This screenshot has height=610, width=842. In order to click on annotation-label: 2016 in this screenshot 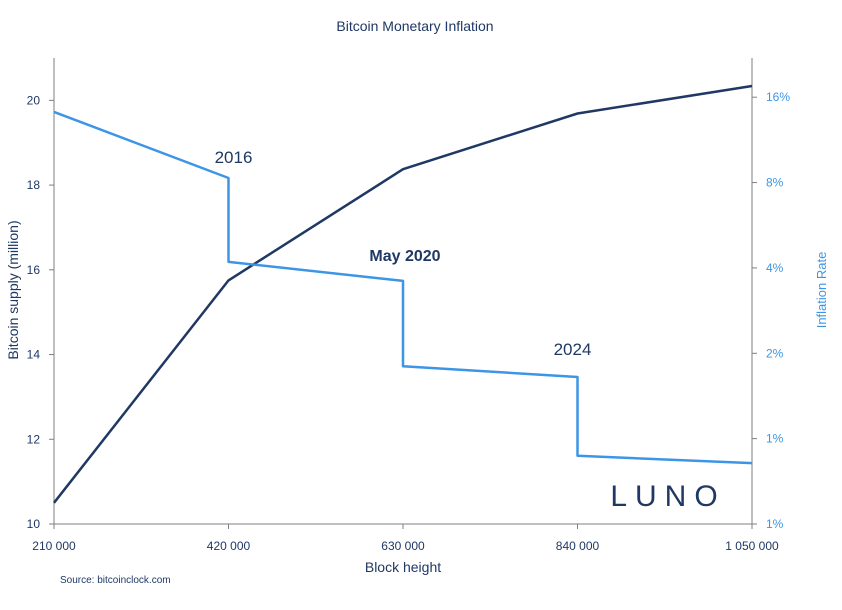, I will do `click(234, 157)`.